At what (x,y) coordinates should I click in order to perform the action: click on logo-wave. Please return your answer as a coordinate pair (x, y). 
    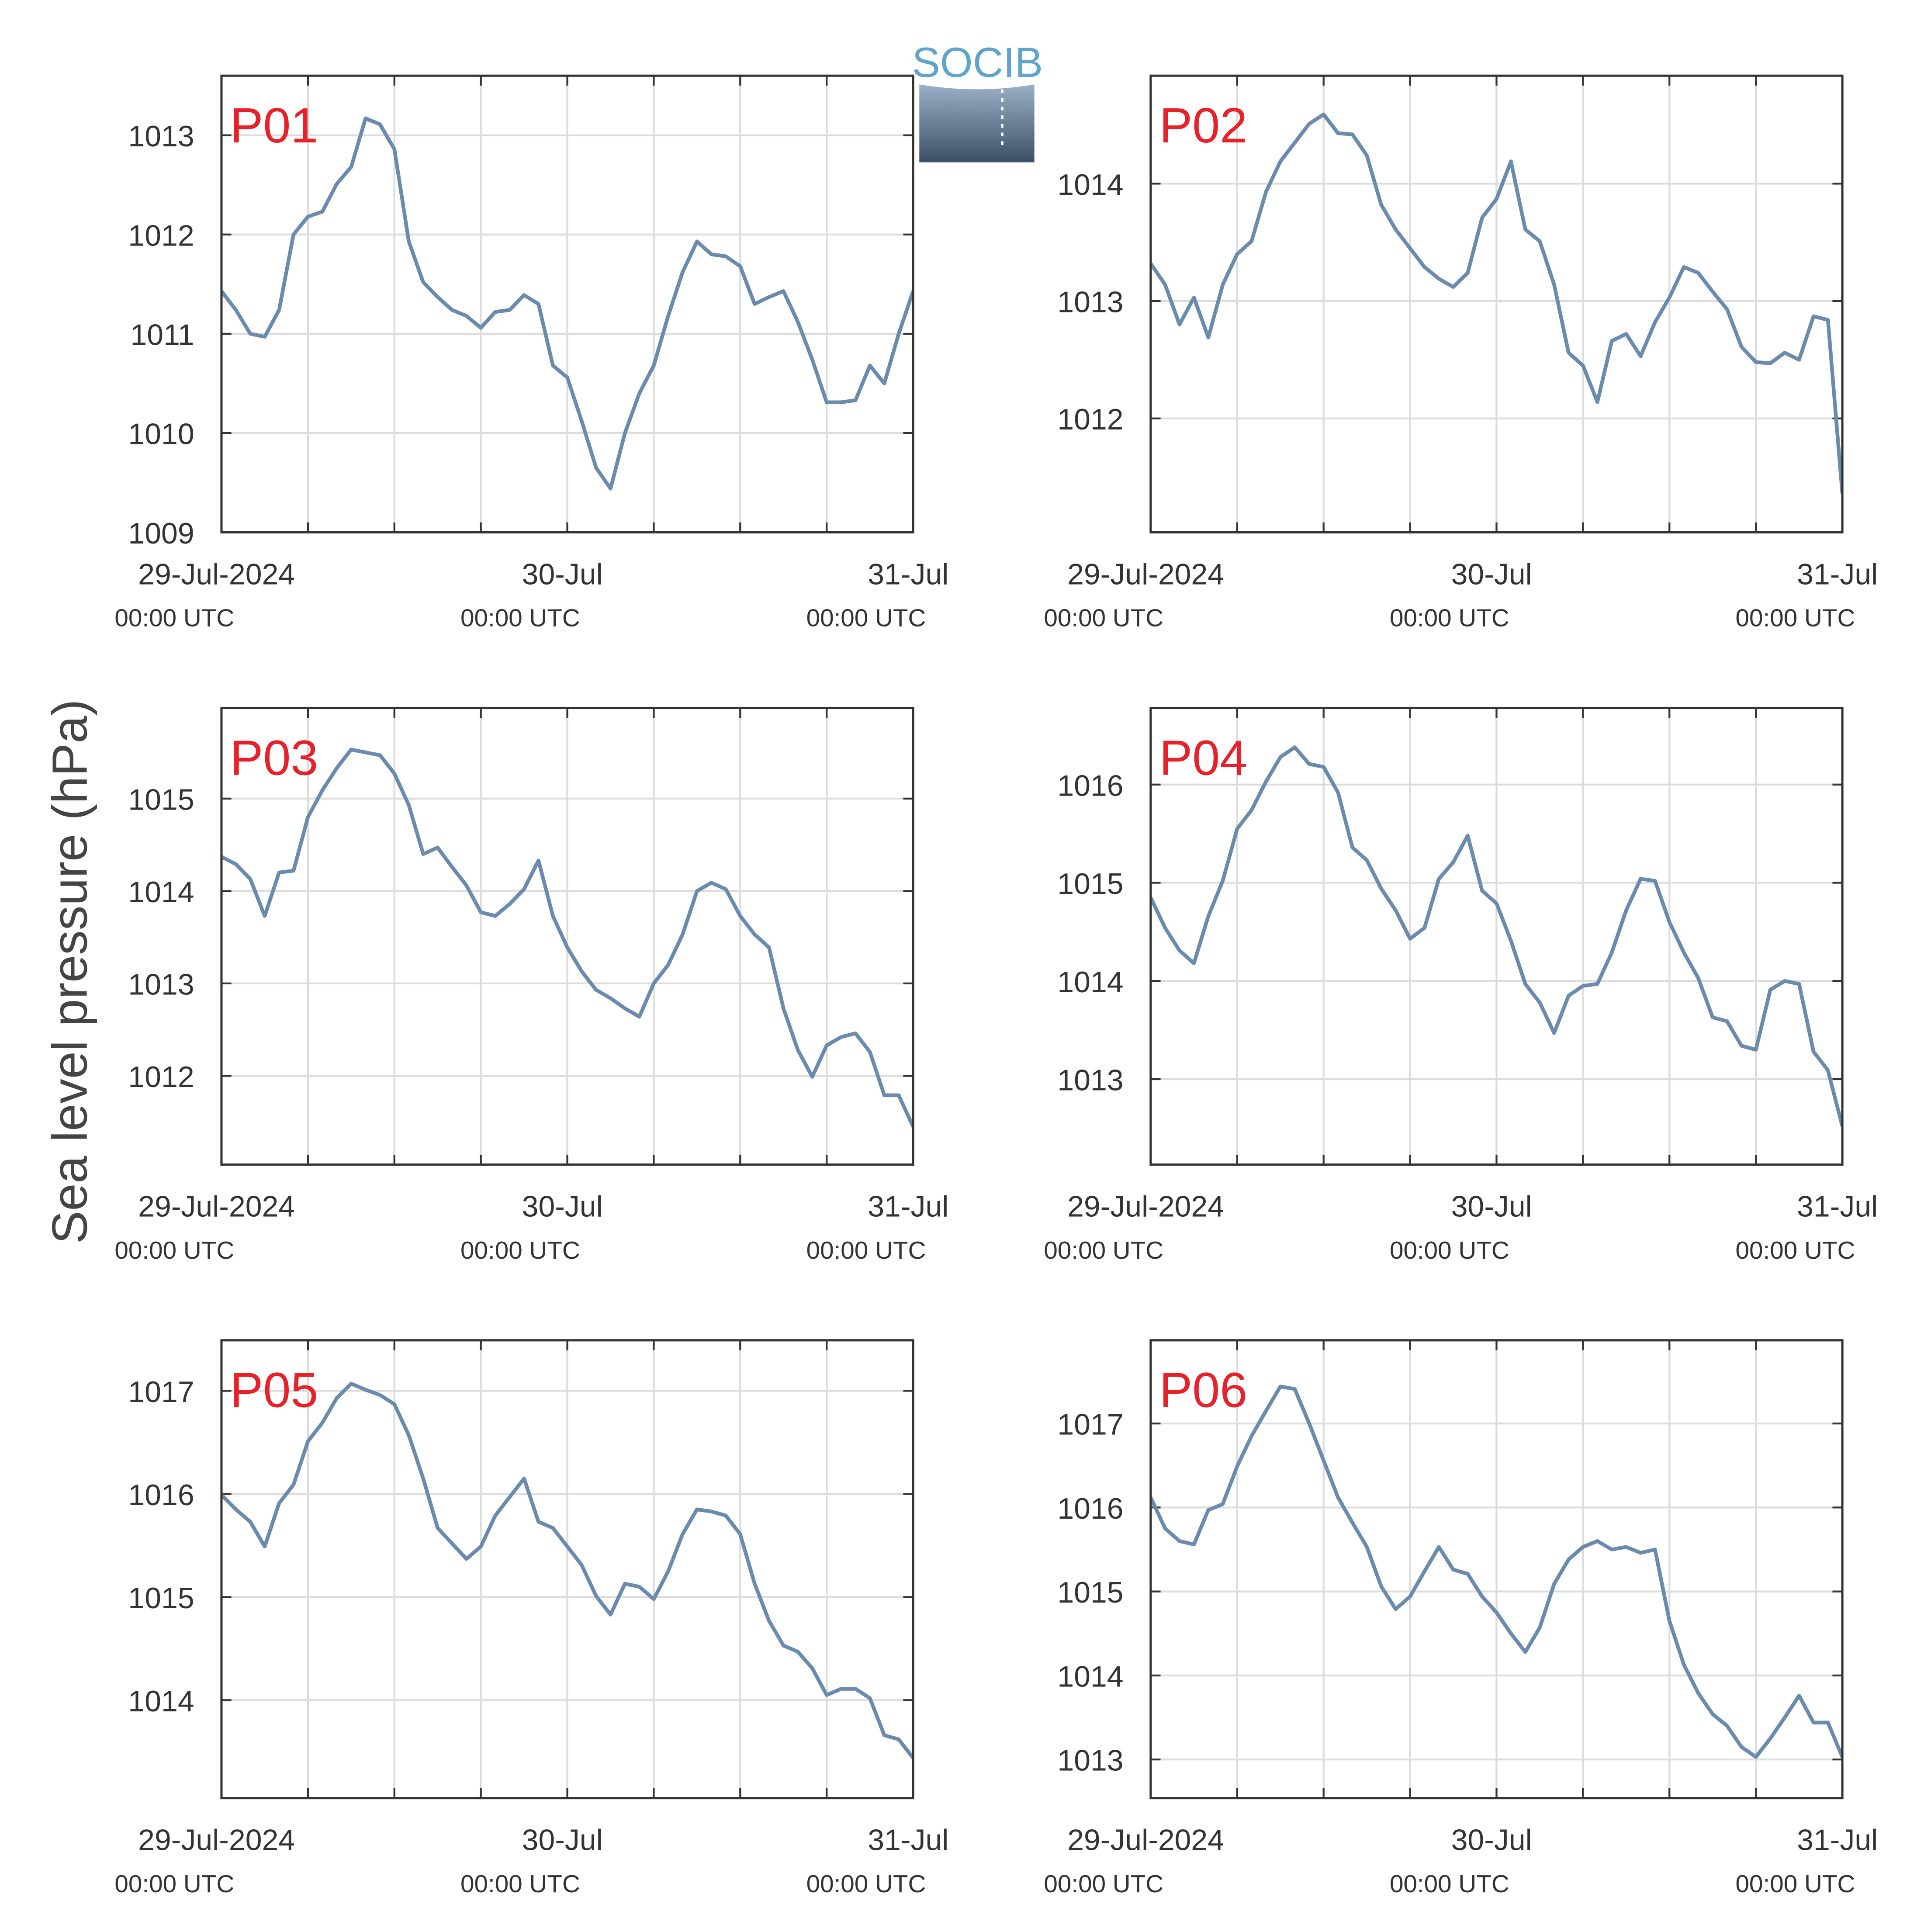
    Looking at the image, I should click on (977, 123).